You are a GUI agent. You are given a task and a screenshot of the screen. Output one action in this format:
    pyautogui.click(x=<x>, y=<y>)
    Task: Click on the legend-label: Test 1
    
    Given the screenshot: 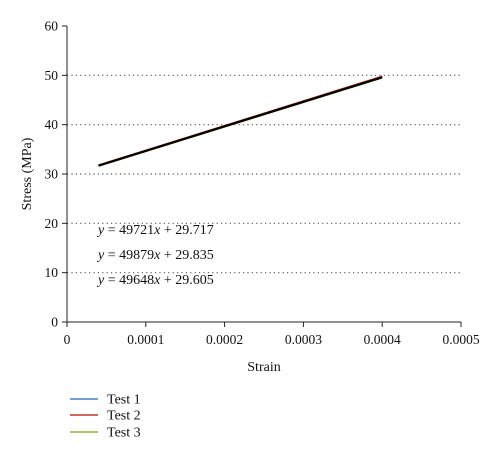 What is the action you would take?
    pyautogui.click(x=124, y=400)
    